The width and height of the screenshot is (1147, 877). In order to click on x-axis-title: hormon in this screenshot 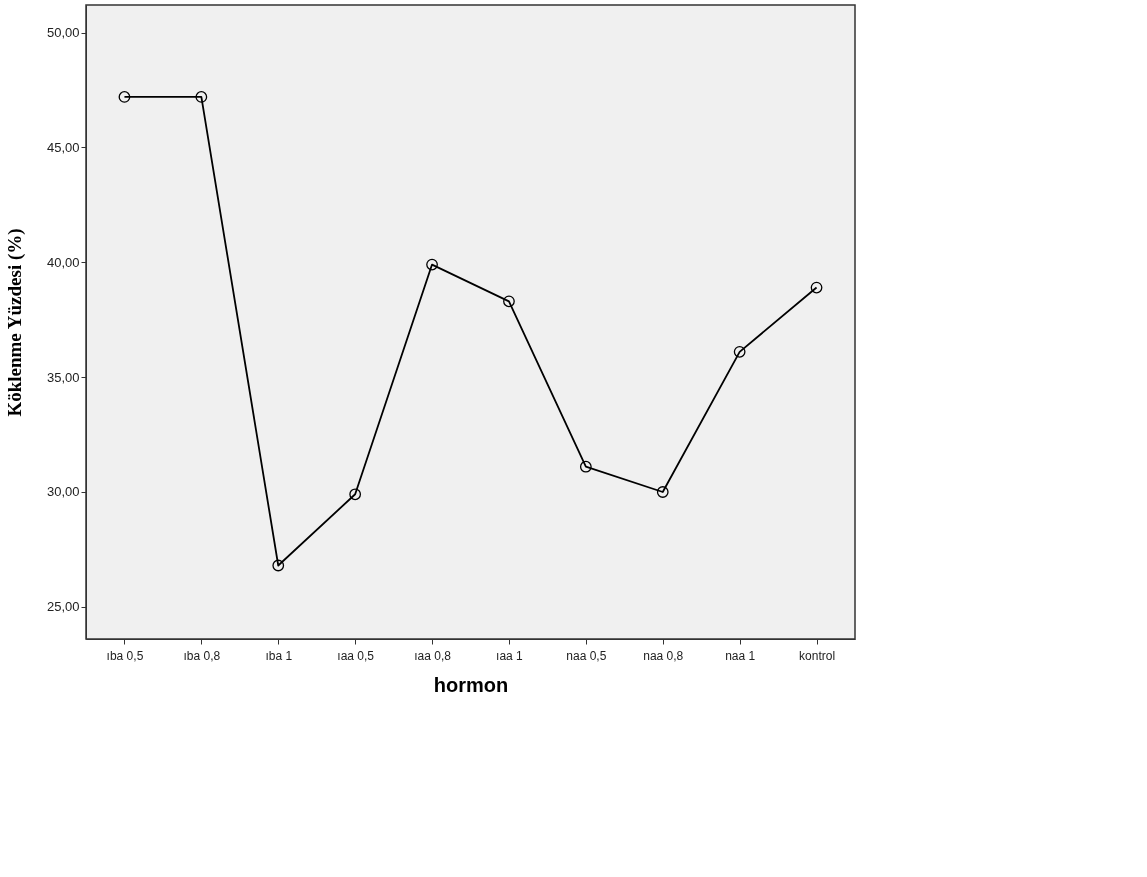, I will do `click(471, 684)`.